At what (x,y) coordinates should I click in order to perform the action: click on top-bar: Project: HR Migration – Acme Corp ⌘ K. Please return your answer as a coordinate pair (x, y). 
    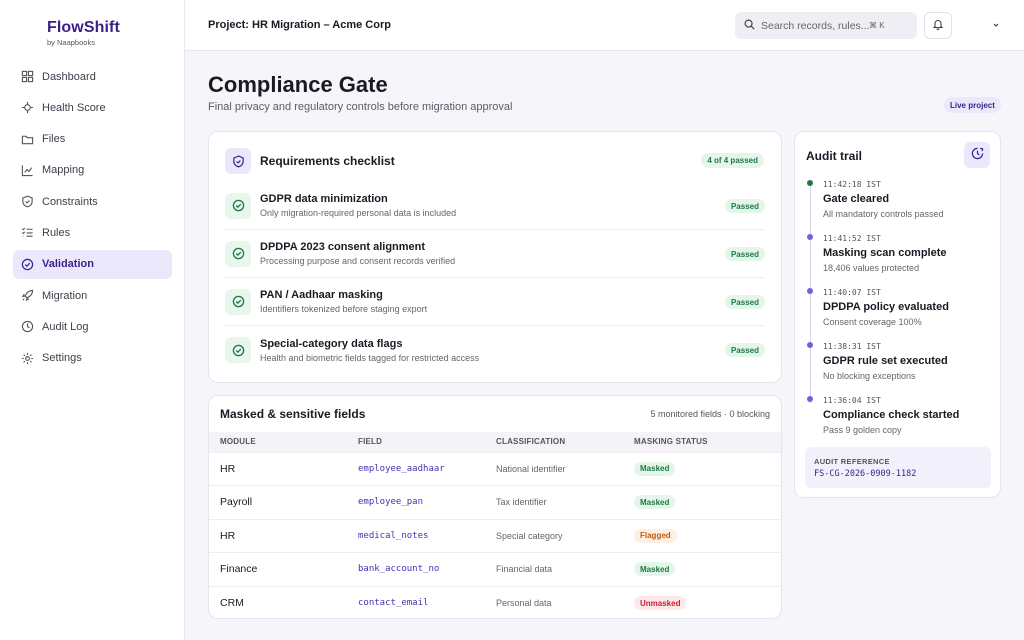
    Looking at the image, I should click on (604, 25).